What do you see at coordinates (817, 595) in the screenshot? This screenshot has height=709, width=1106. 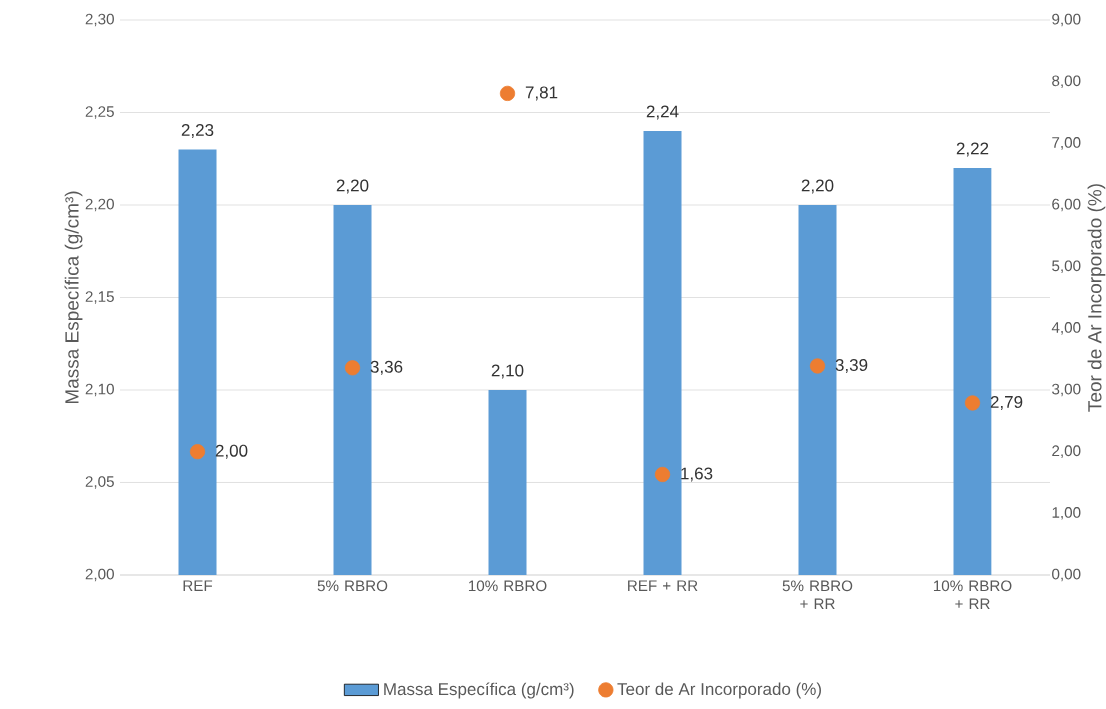 I see `x-tick-label: 5% RBRO + RR` at bounding box center [817, 595].